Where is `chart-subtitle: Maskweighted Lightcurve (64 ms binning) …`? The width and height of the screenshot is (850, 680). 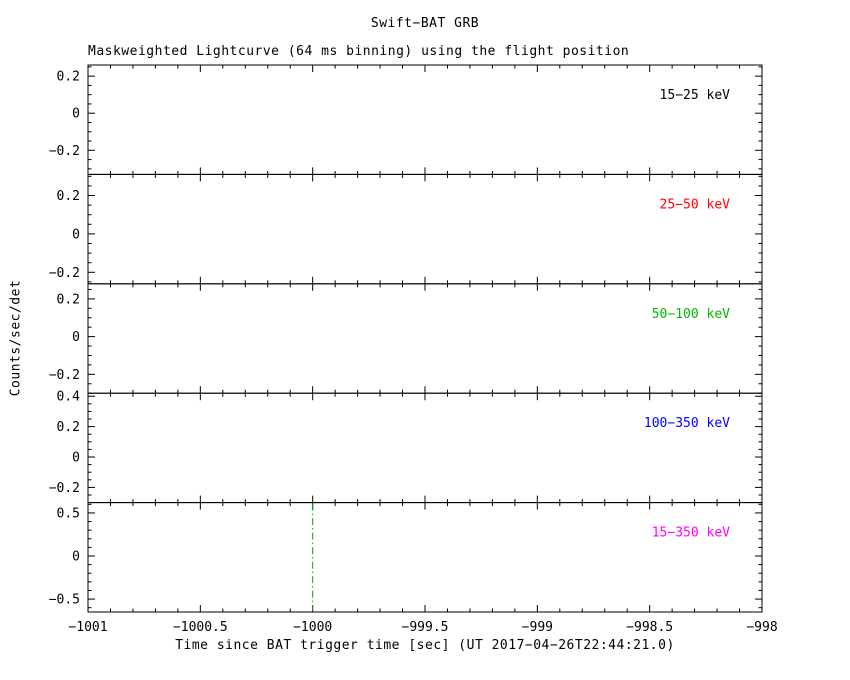 chart-subtitle: Maskweighted Lightcurve (64 ms binning) … is located at coordinates (359, 51).